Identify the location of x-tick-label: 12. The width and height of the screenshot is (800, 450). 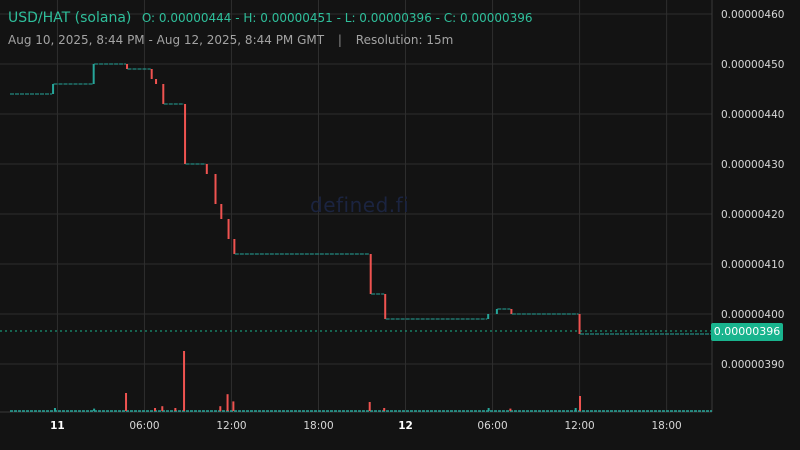
(405, 426).